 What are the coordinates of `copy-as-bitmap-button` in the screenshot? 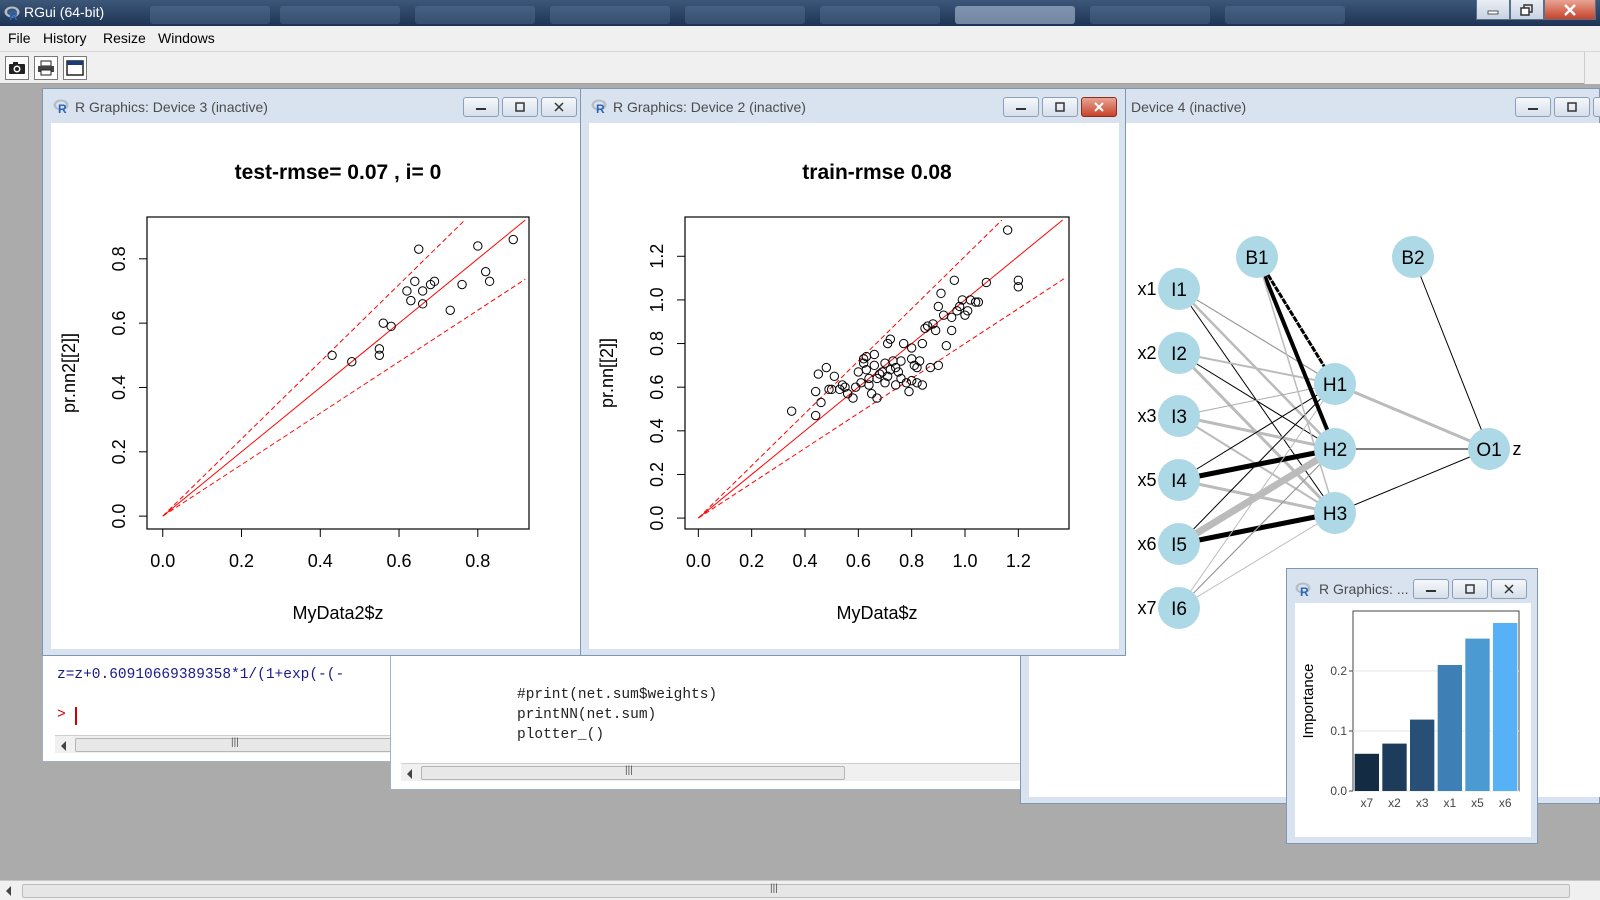 It's located at (17, 68).